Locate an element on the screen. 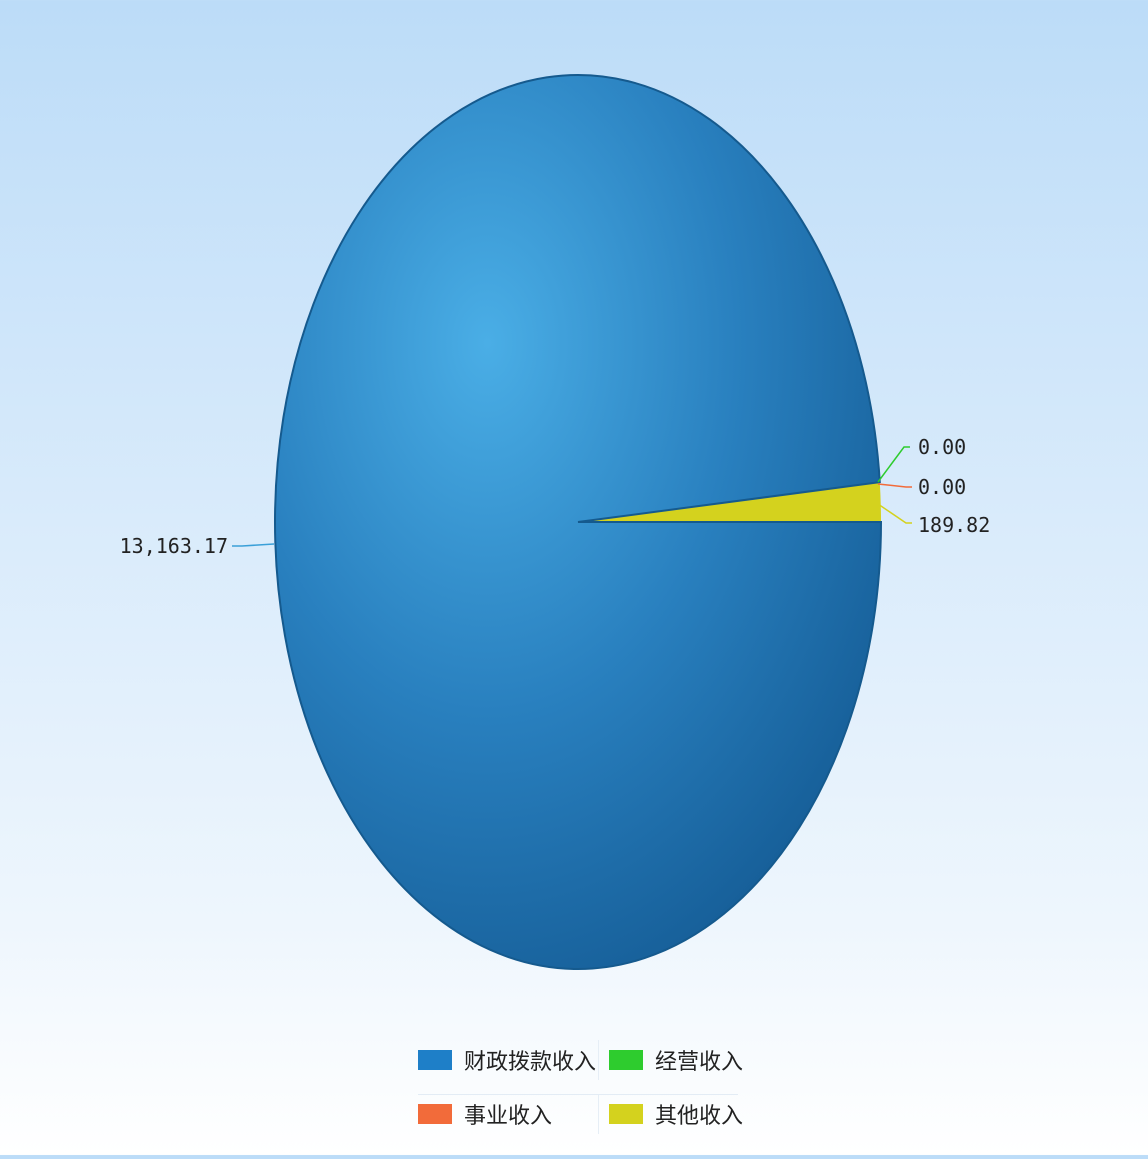 The height and width of the screenshot is (1159, 1148). legend-item-fiscal: 财政拨款收入 is located at coordinates (508, 1060).